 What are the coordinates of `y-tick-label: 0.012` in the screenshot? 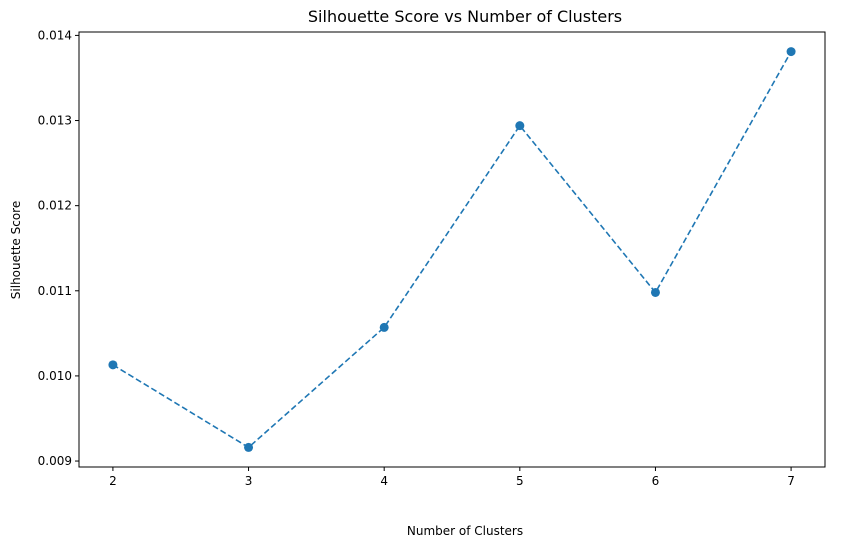 It's located at (55, 206).